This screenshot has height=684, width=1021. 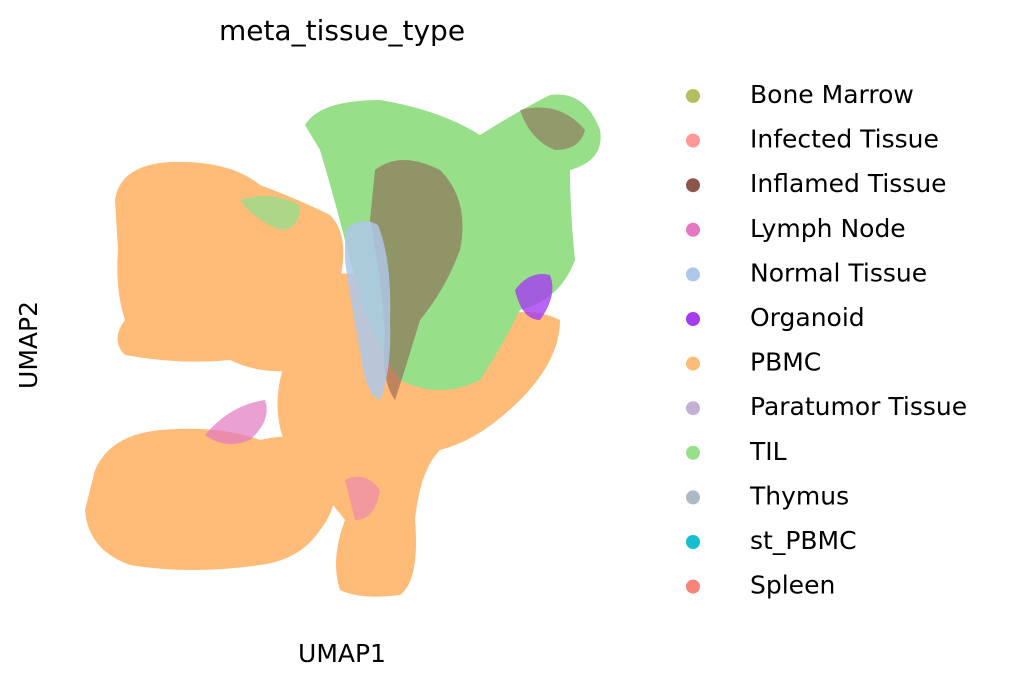 I want to click on legend-label: Paratumor Tissue, so click(x=858, y=406).